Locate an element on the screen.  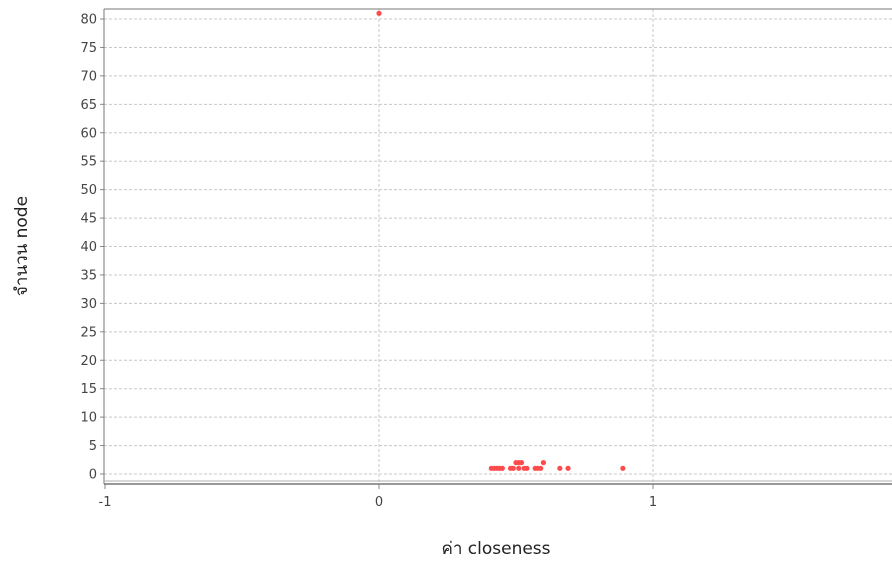
y-tick-label: 35 is located at coordinates (88, 275).